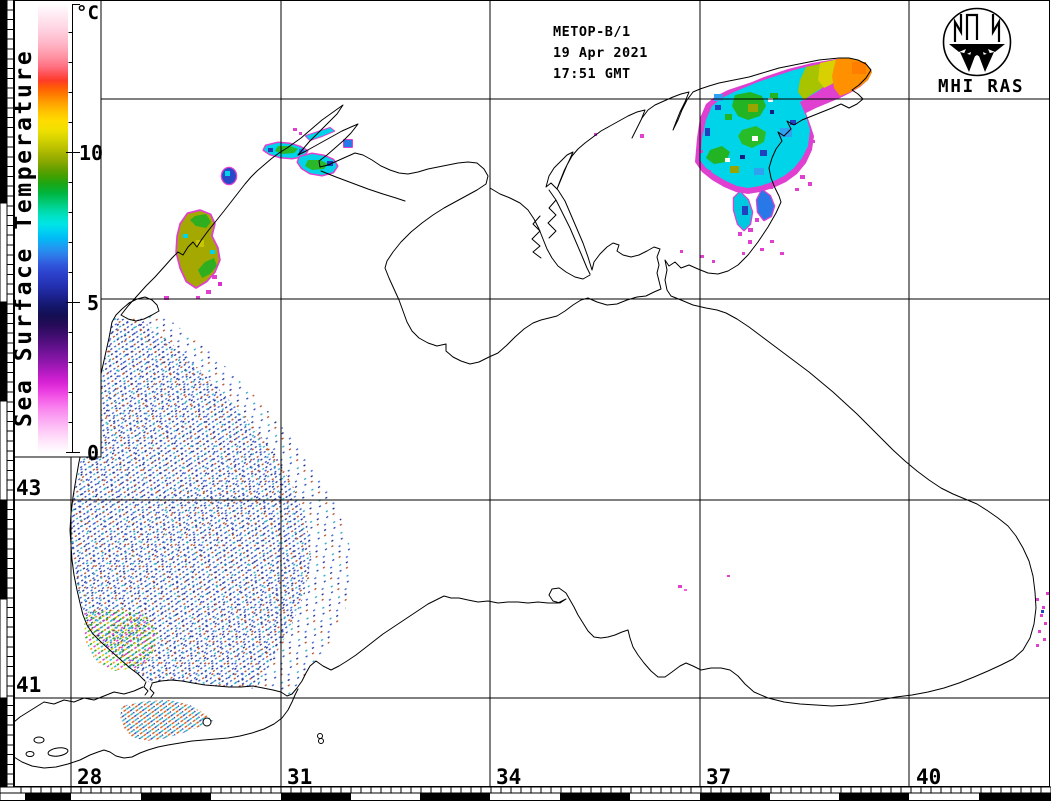 The height and width of the screenshot is (801, 1051). I want to click on colorbar-tick-label: 0, so click(93, 453).